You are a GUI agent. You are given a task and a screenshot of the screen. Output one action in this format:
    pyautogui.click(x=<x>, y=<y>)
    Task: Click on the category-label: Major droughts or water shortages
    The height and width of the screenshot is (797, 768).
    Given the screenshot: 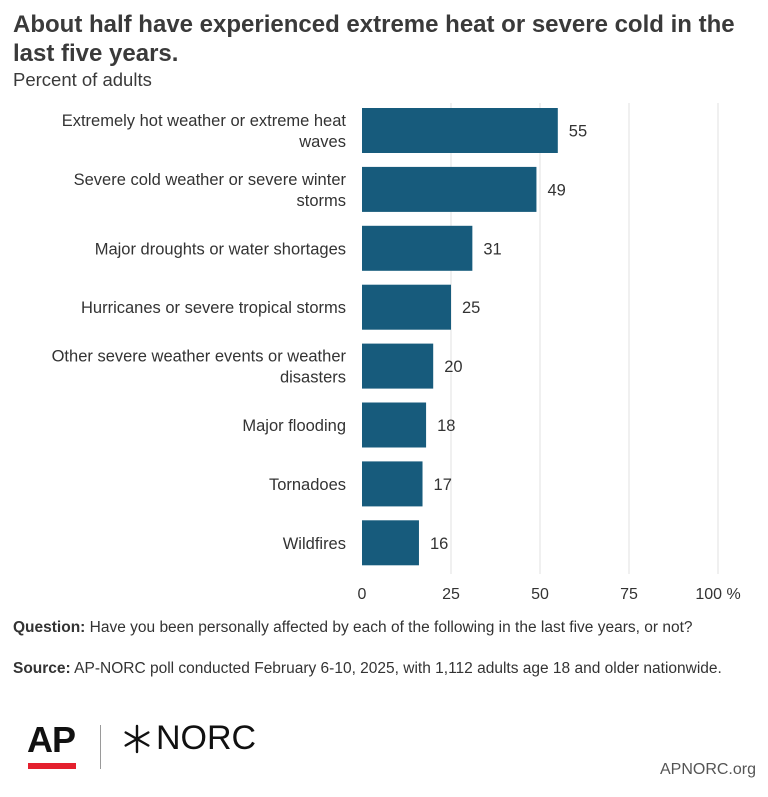 What is the action you would take?
    pyautogui.click(x=220, y=249)
    